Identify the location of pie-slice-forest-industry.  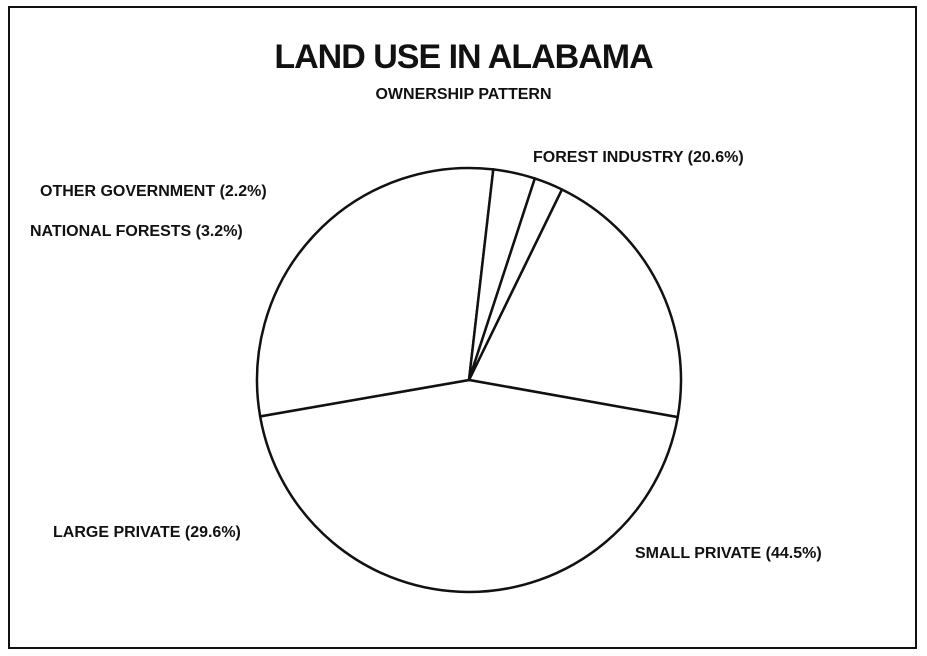
(575, 303).